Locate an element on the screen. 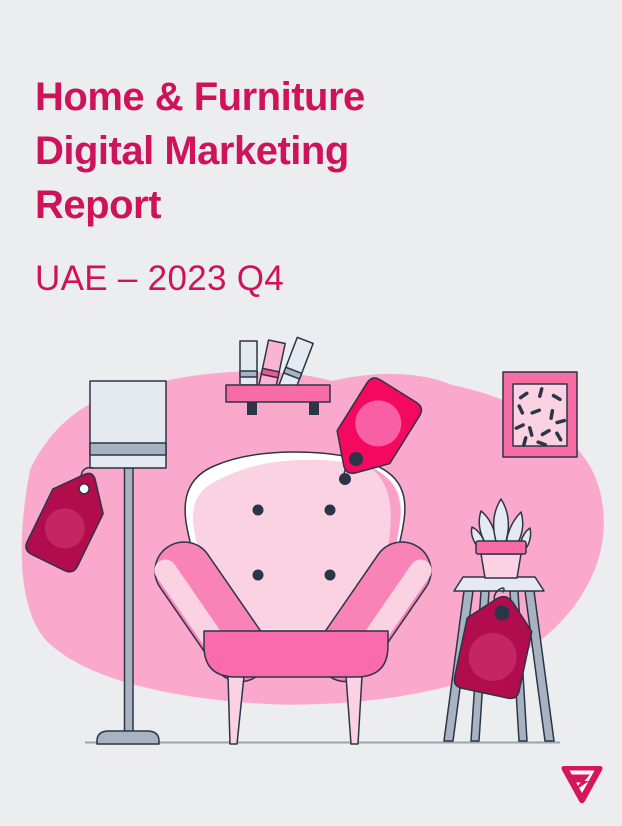  tufting-buttons is located at coordinates (301, 527).